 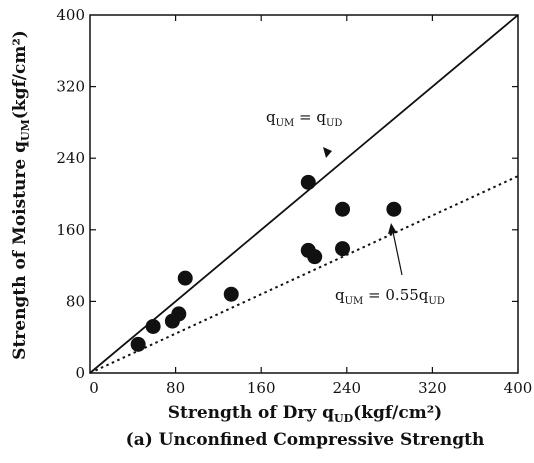 What do you see at coordinates (70, 15) in the screenshot?
I see `y-tick-label: 400` at bounding box center [70, 15].